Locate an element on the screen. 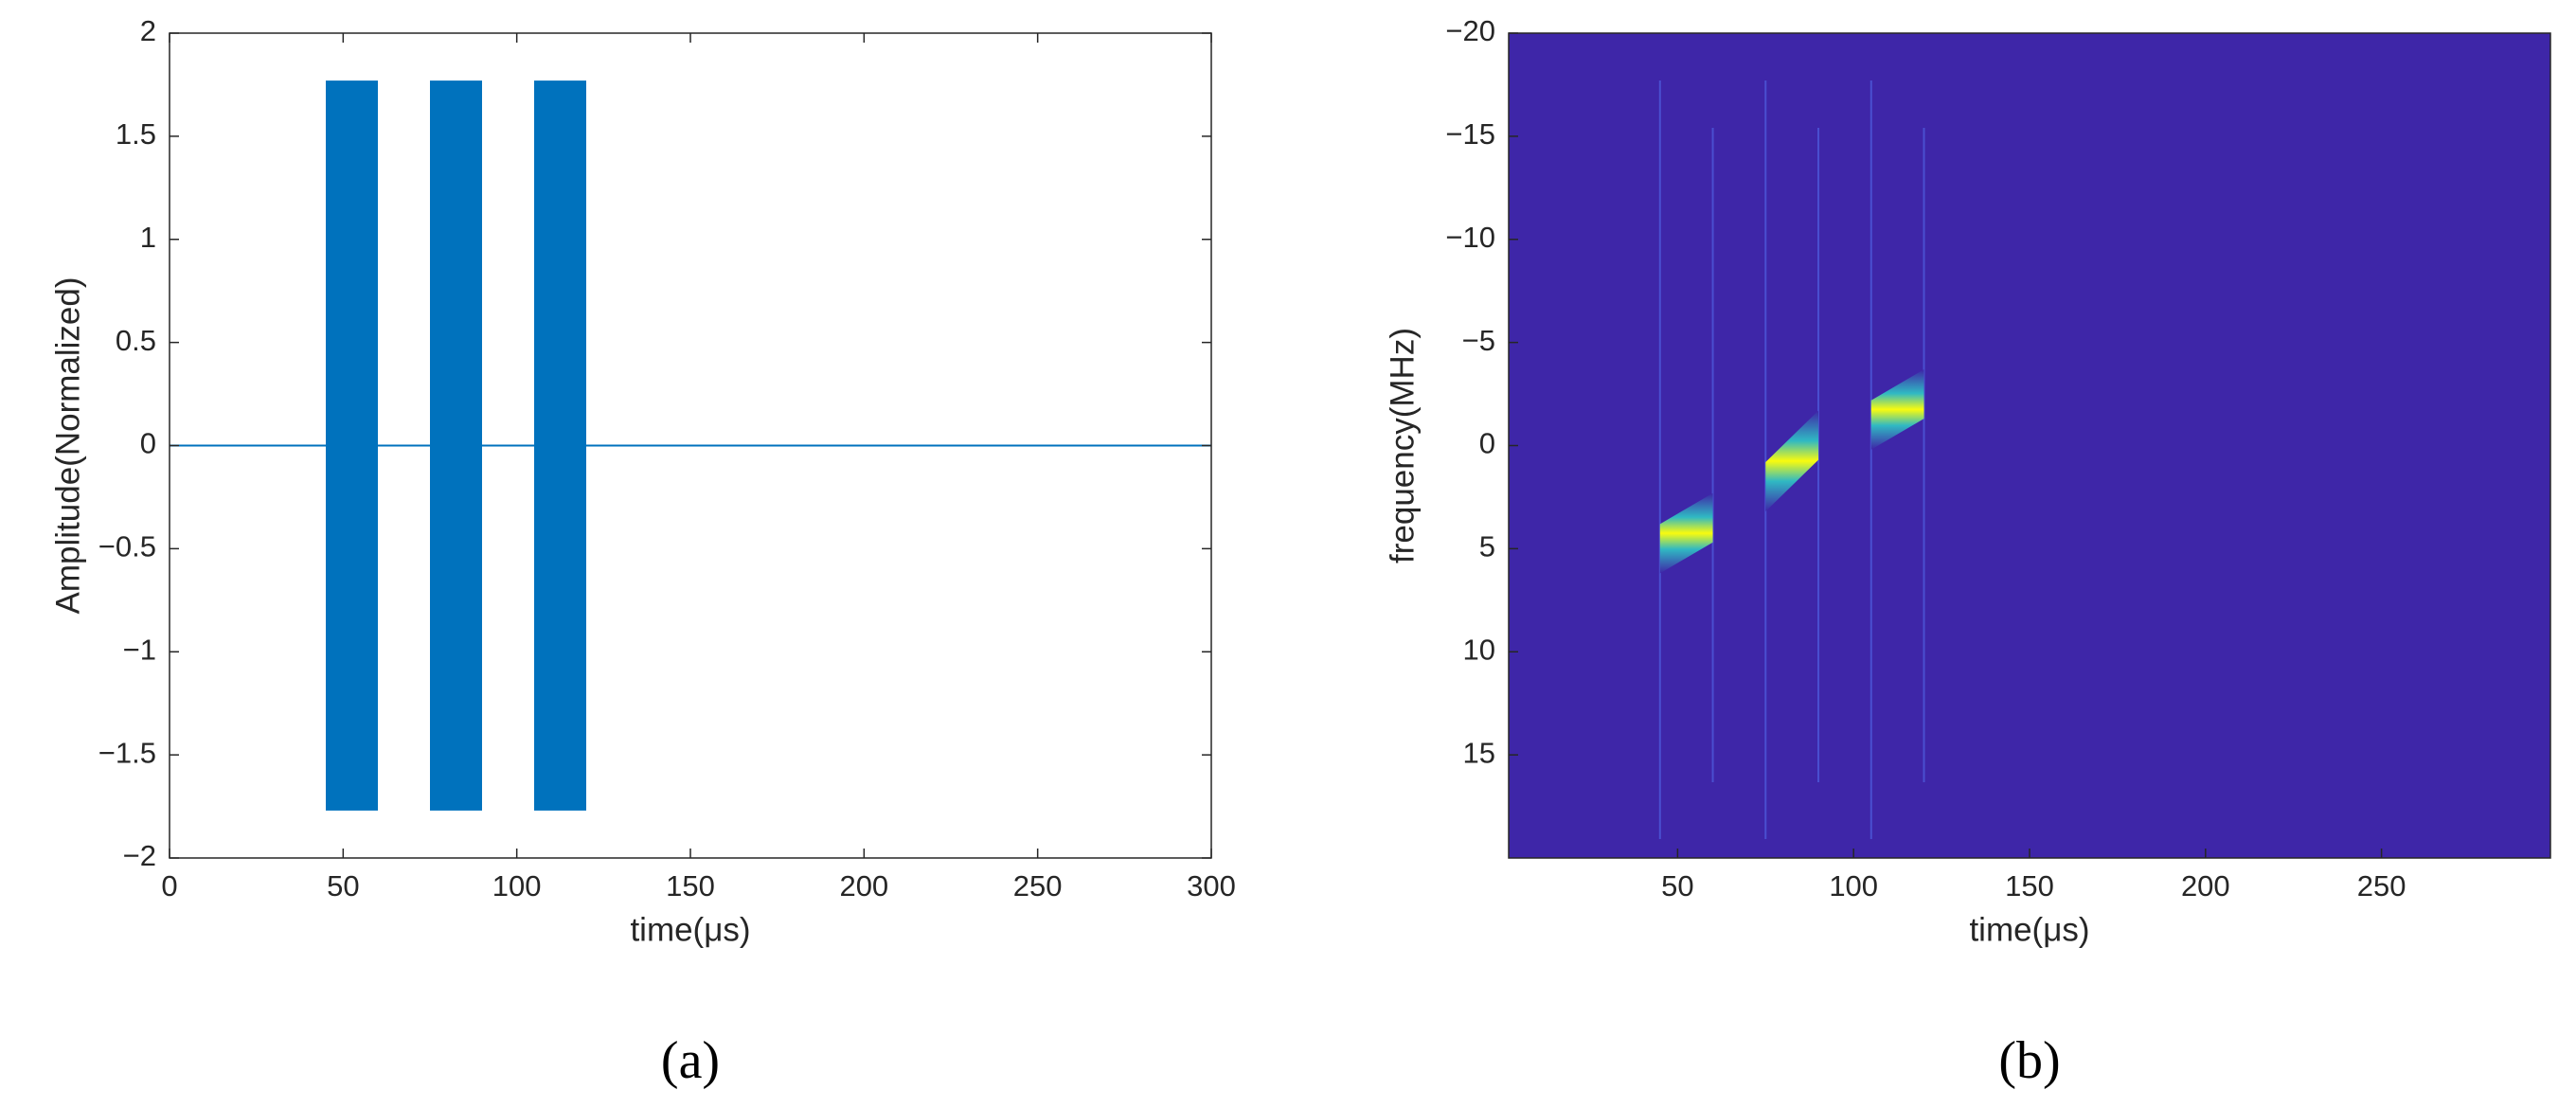 The height and width of the screenshot is (1108, 2576). x-tick-label: 300 is located at coordinates (1211, 885).